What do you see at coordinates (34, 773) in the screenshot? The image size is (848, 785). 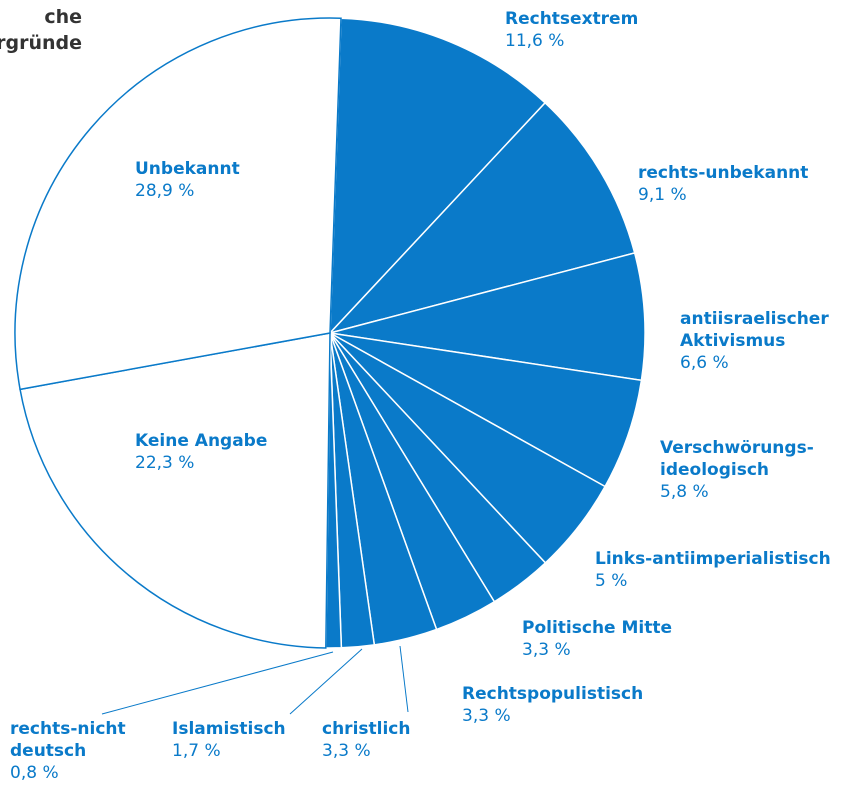 I see `slice-value: 0,8 %` at bounding box center [34, 773].